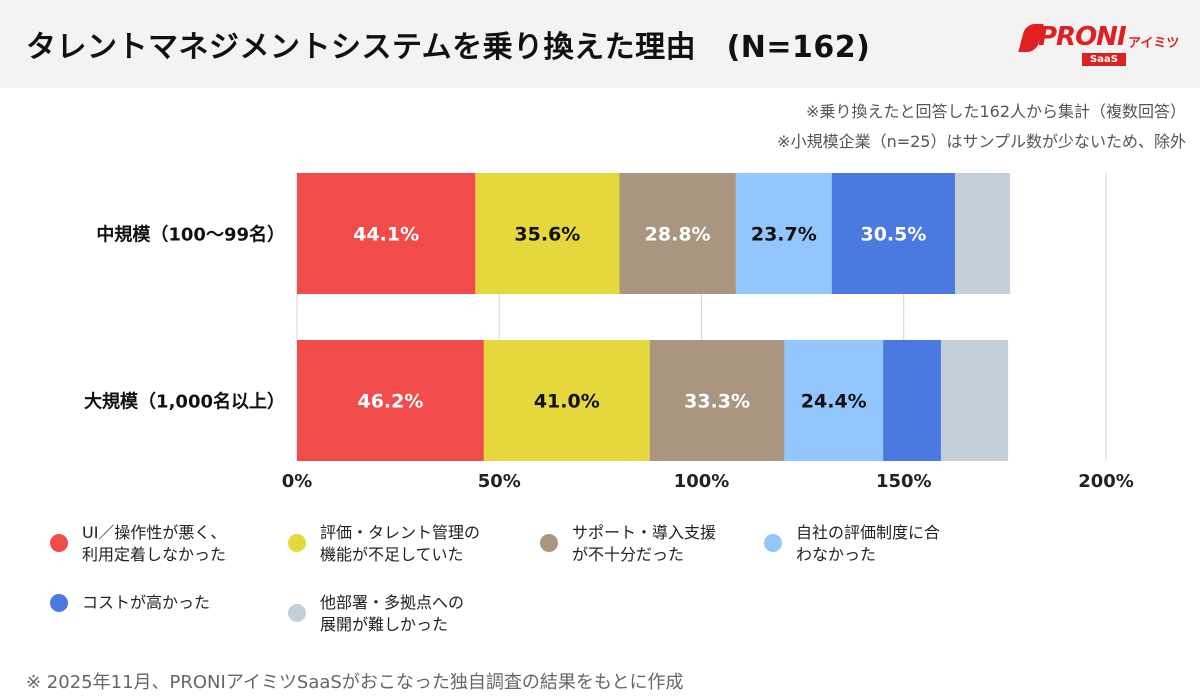 Image resolution: width=1200 pixels, height=700 pixels. What do you see at coordinates (1106, 481) in the screenshot?
I see `x-tick-label: 200%` at bounding box center [1106, 481].